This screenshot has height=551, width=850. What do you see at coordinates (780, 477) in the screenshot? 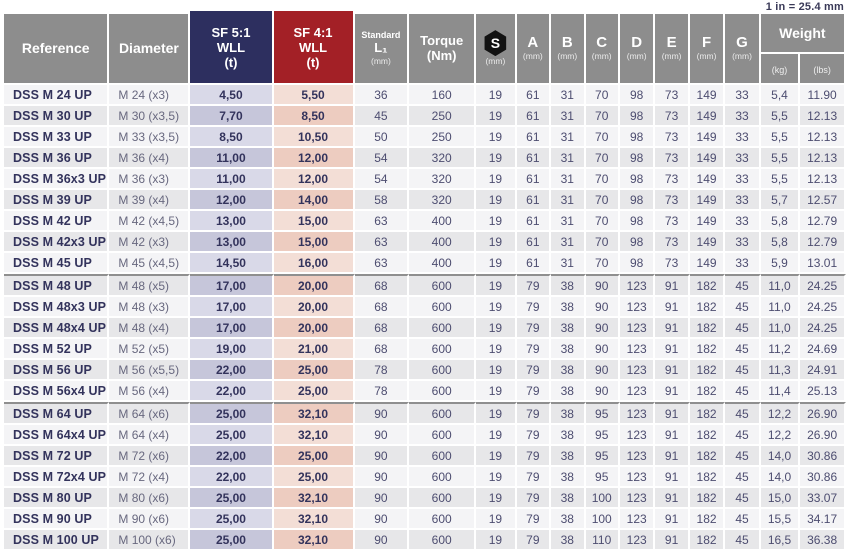
I see `cell-weight-kg: 14,0` at bounding box center [780, 477].